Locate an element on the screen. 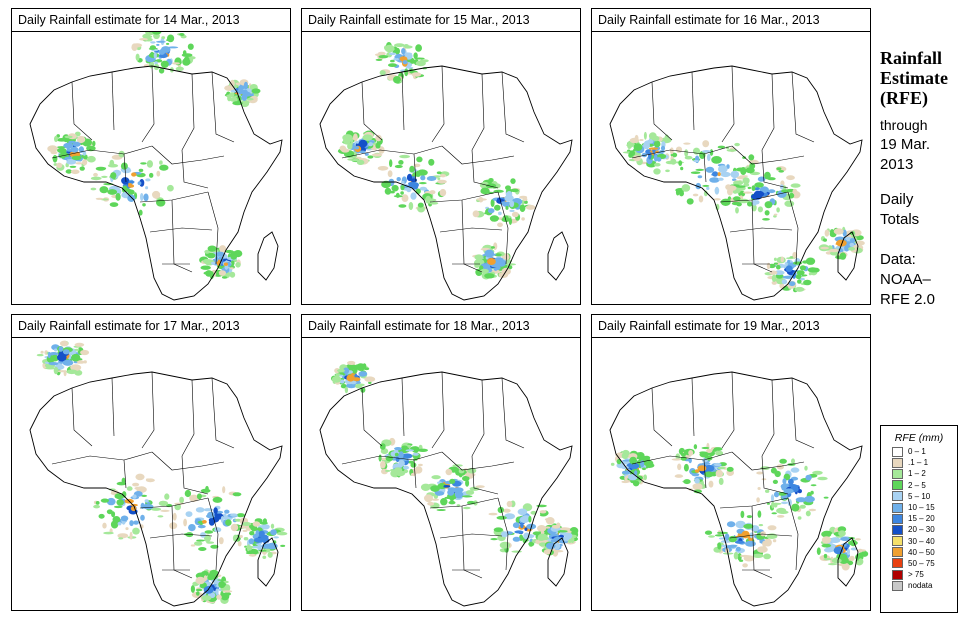  rainfall-field is located at coordinates (743, 212).